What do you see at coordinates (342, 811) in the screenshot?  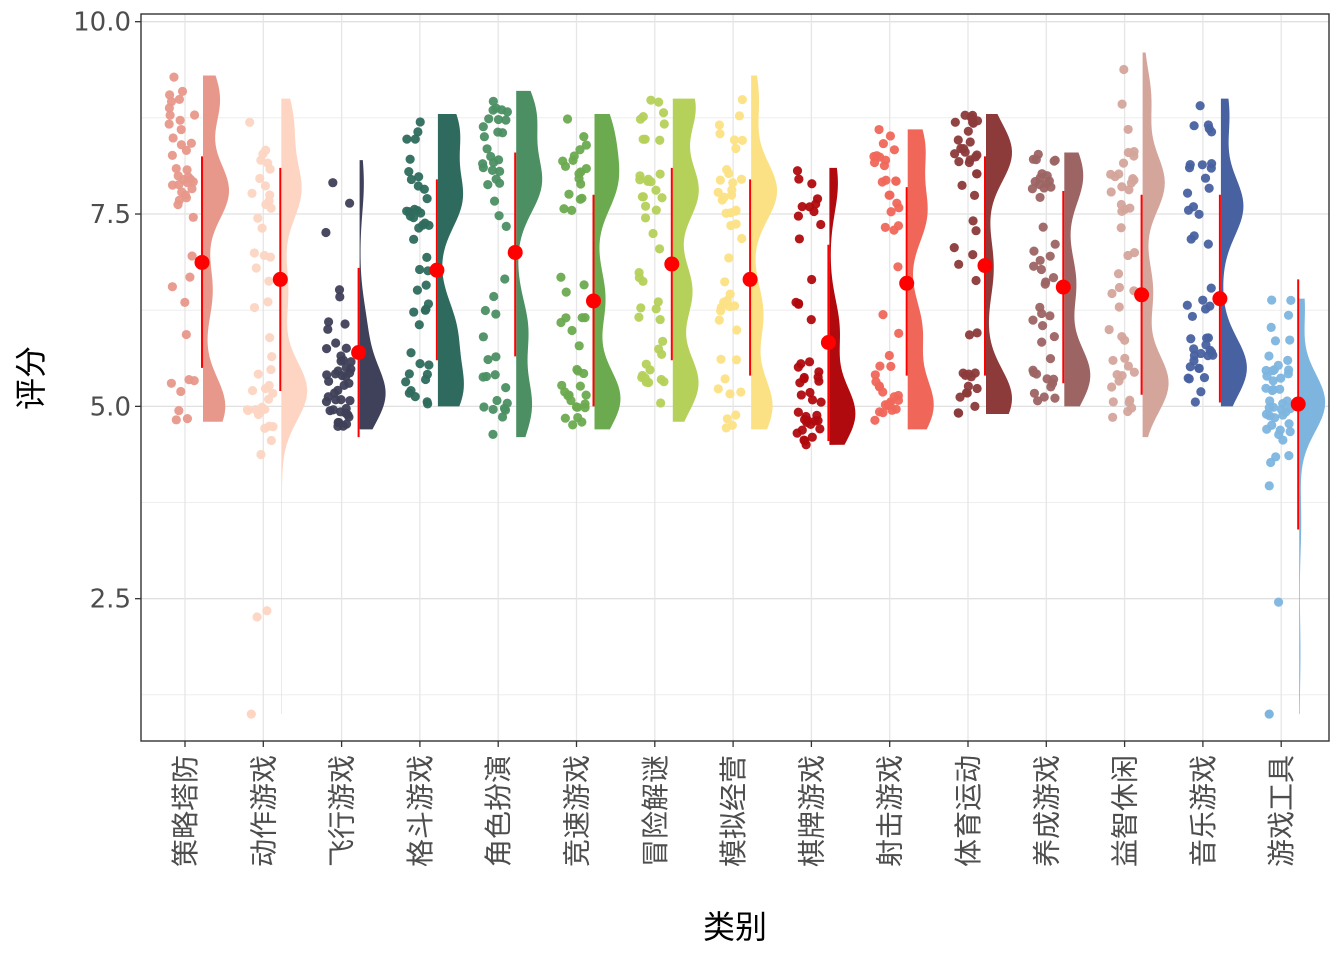 I see `x-tick-label: 飞行游戏` at bounding box center [342, 811].